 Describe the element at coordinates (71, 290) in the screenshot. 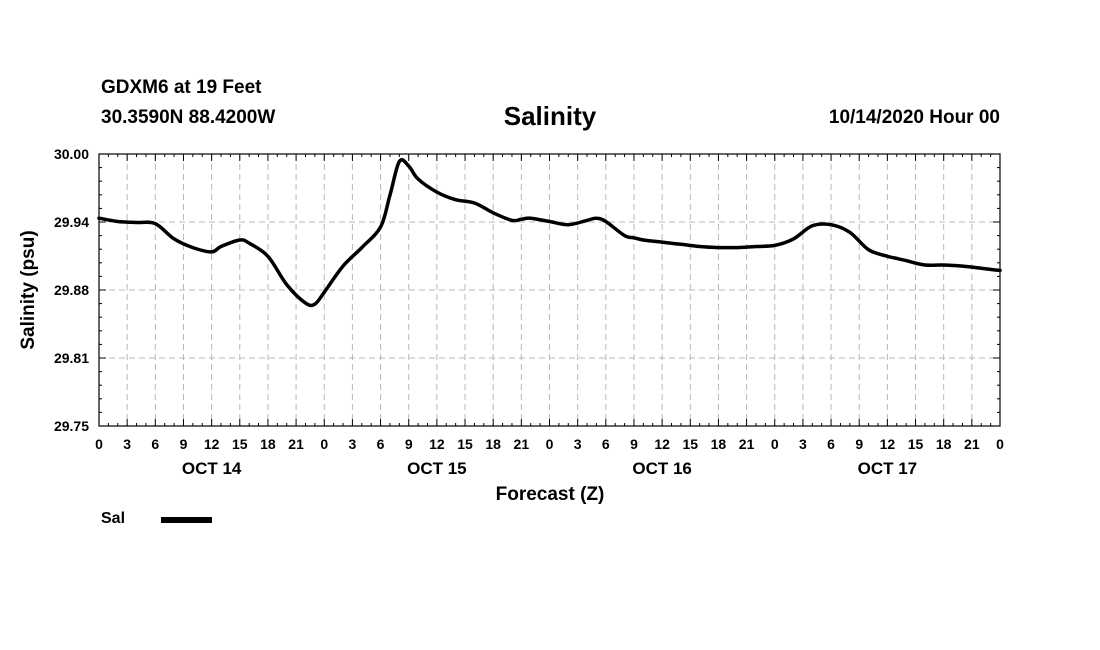

I see `y-tick-label: 29.88` at that location.